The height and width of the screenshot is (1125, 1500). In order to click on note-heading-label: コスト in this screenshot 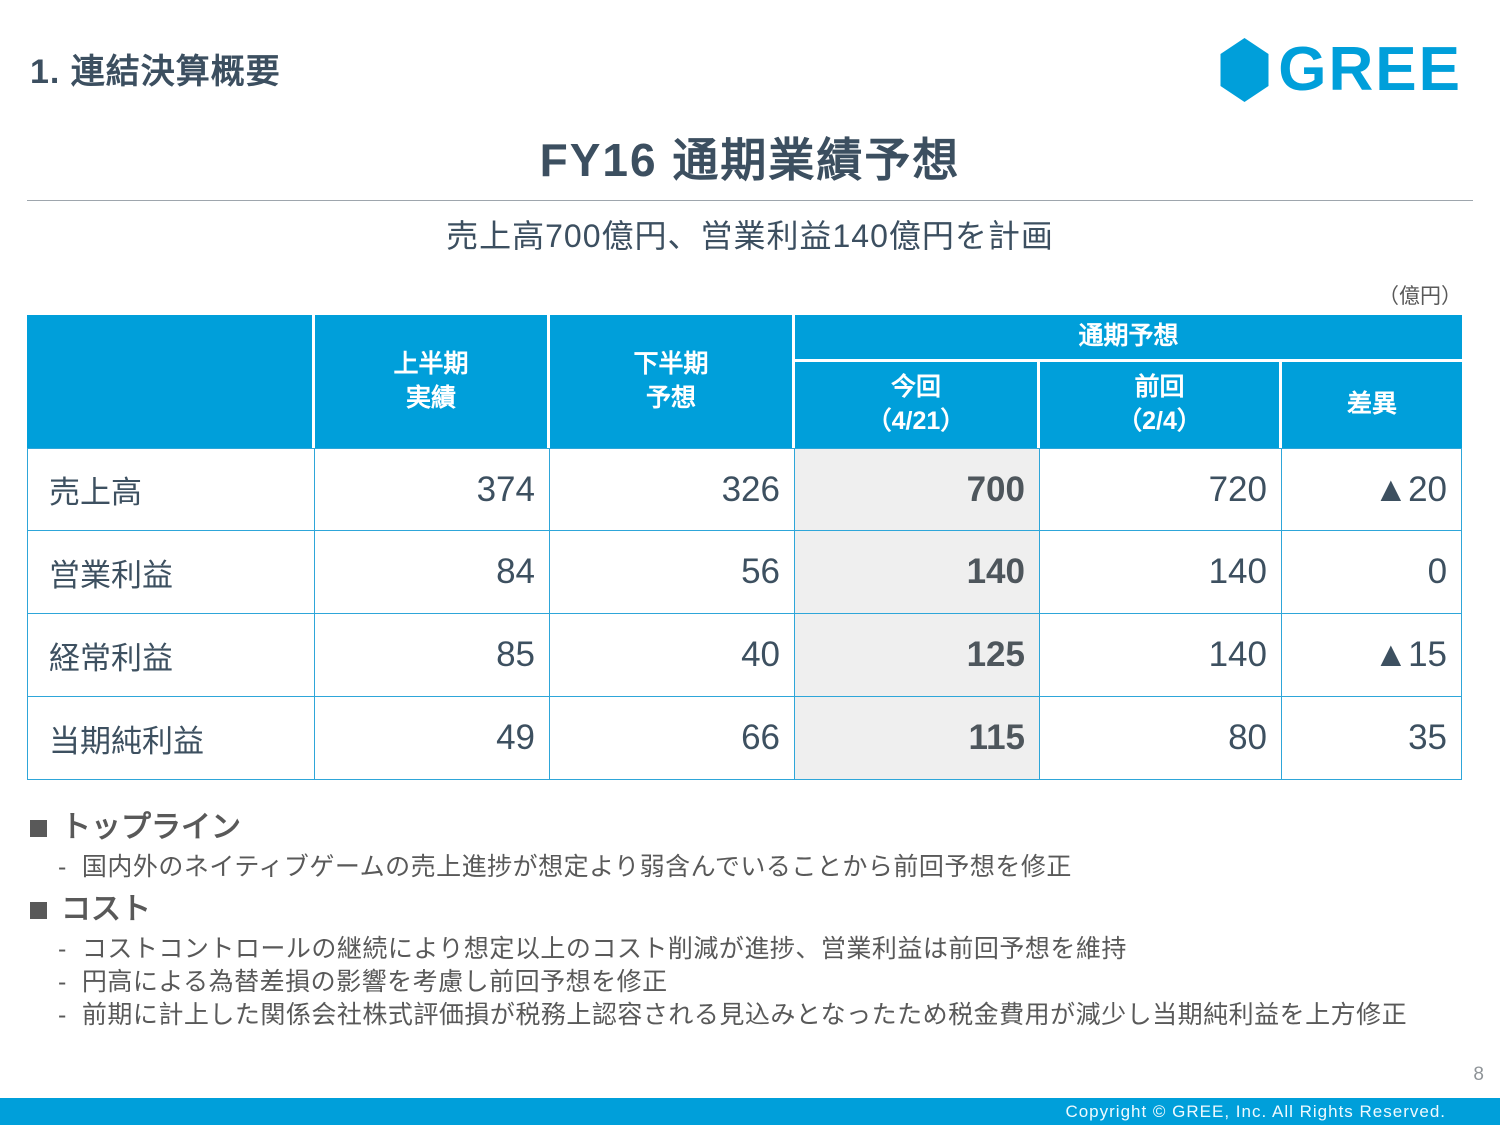, I will do `click(106, 909)`.